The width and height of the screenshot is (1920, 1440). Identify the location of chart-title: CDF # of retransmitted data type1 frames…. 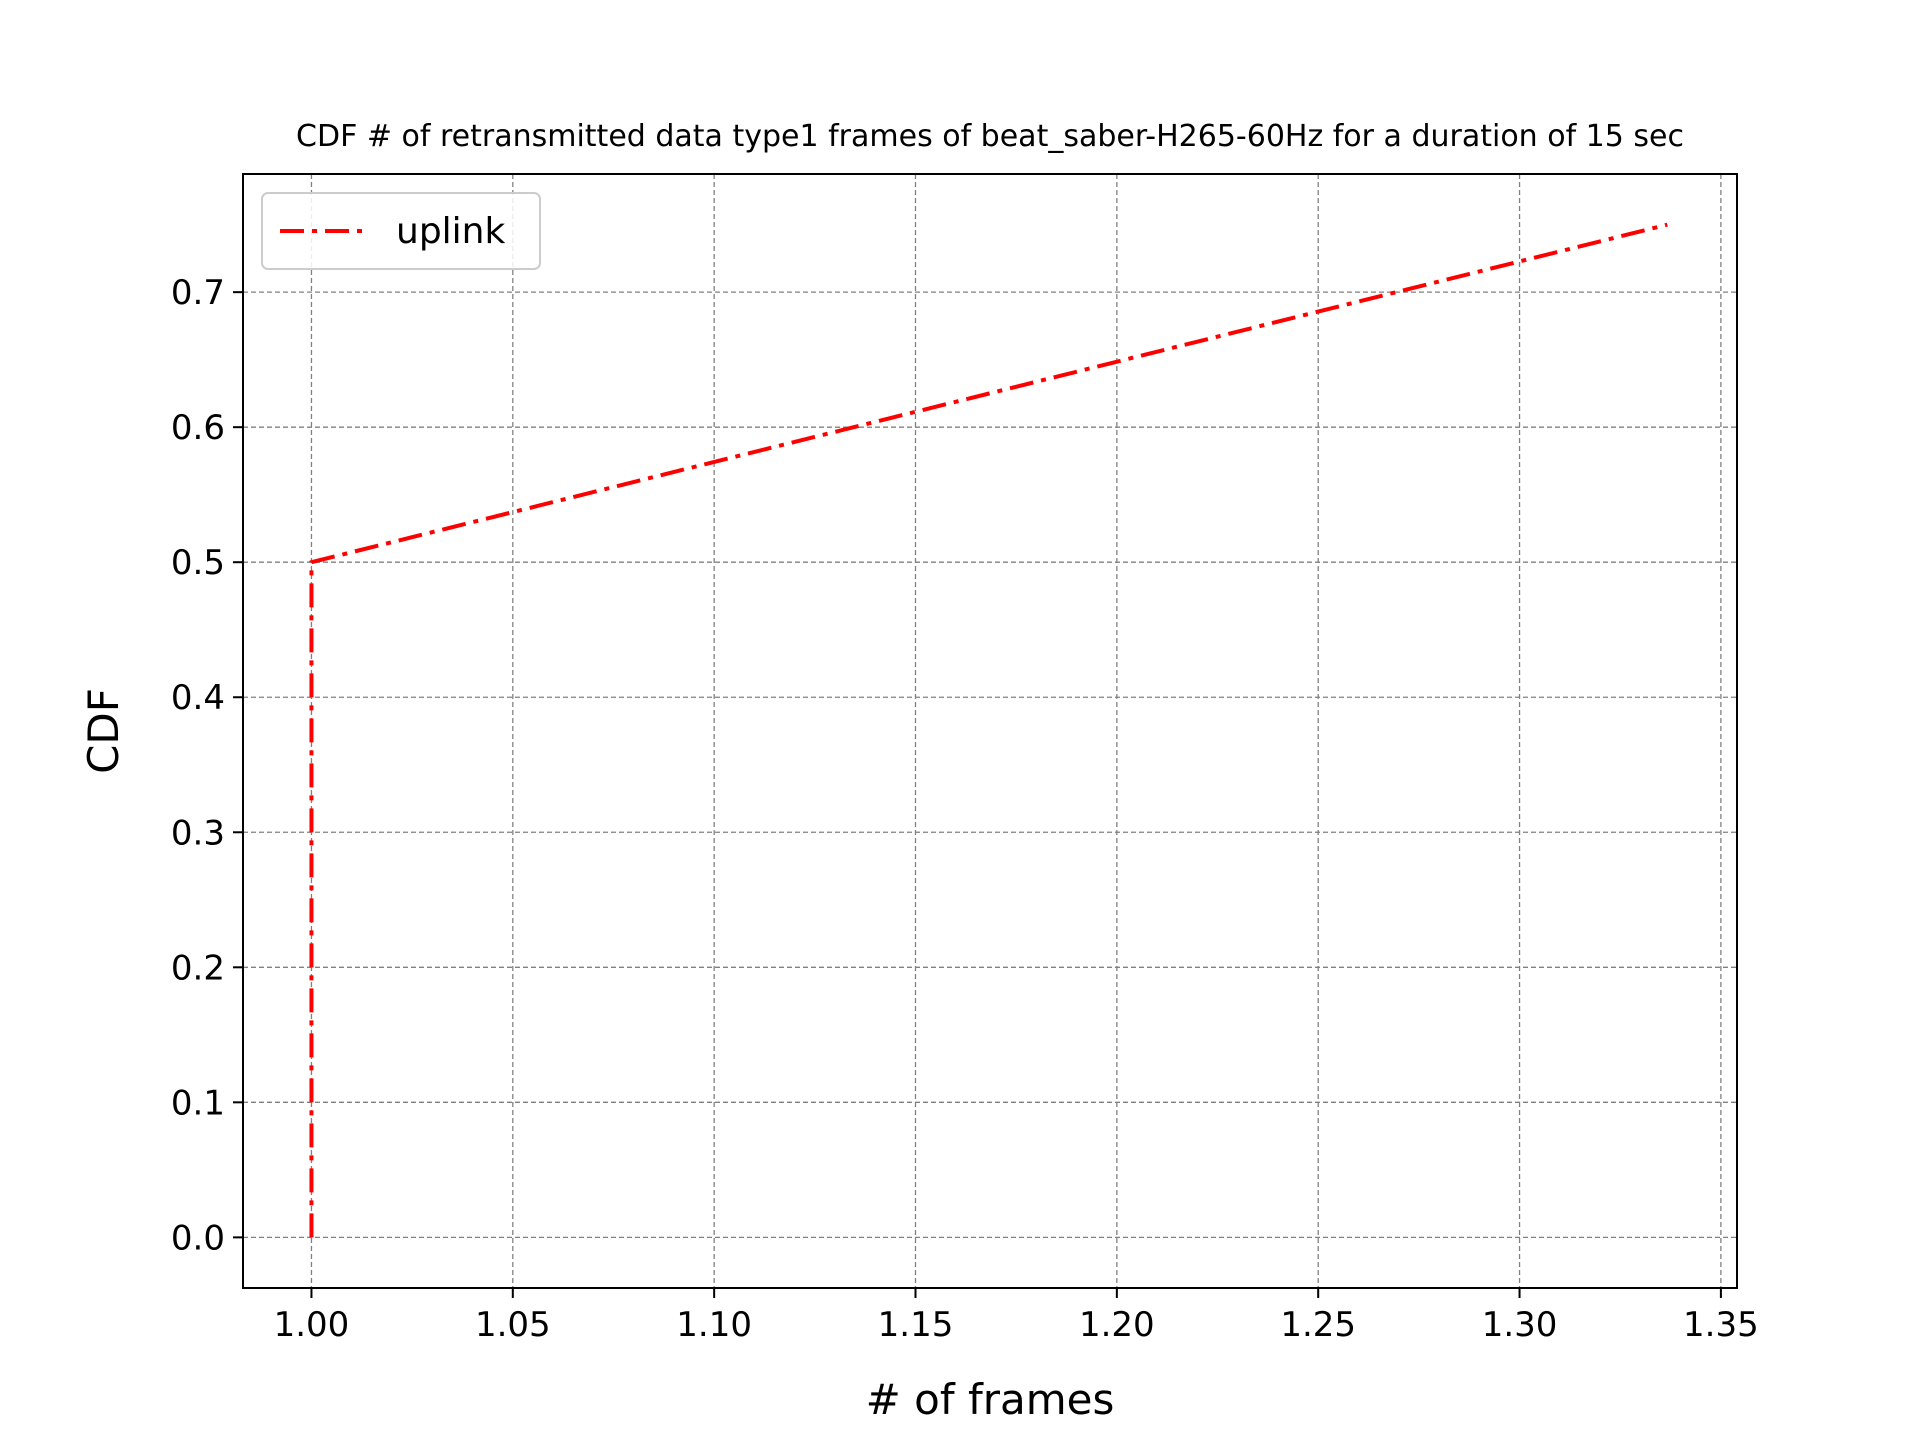
(990, 136).